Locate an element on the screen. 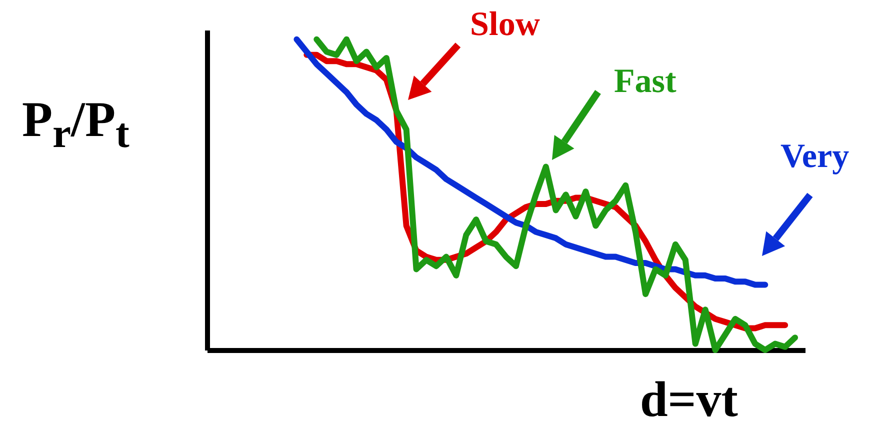 This screenshot has width=875, height=439. text: Fast is located at coordinates (645, 82).